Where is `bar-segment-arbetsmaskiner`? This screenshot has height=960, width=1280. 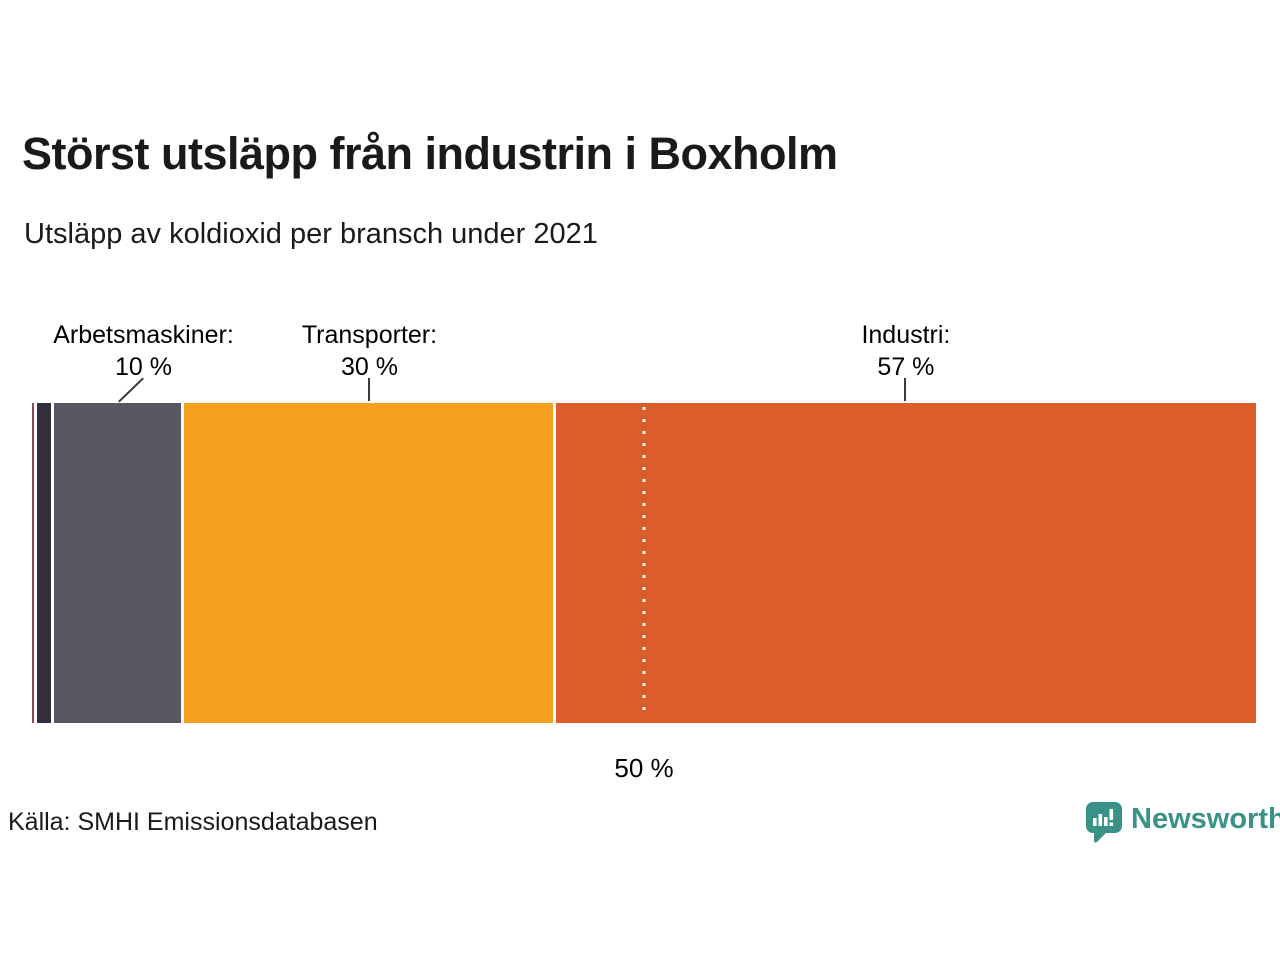 bar-segment-arbetsmaskiner is located at coordinates (117, 563).